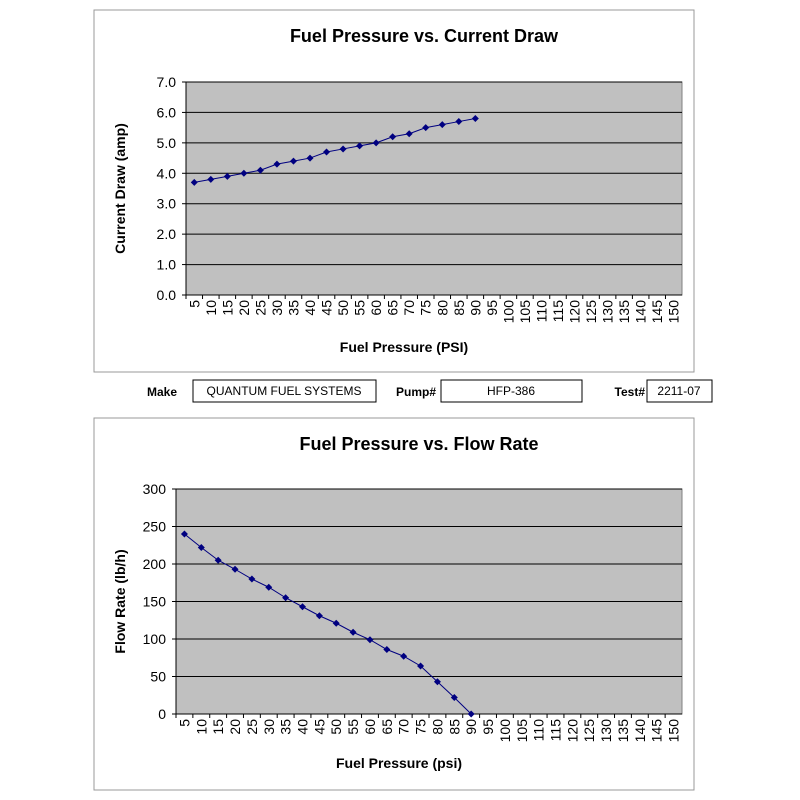  What do you see at coordinates (459, 308) in the screenshot?
I see `x-tick-label: 85` at bounding box center [459, 308].